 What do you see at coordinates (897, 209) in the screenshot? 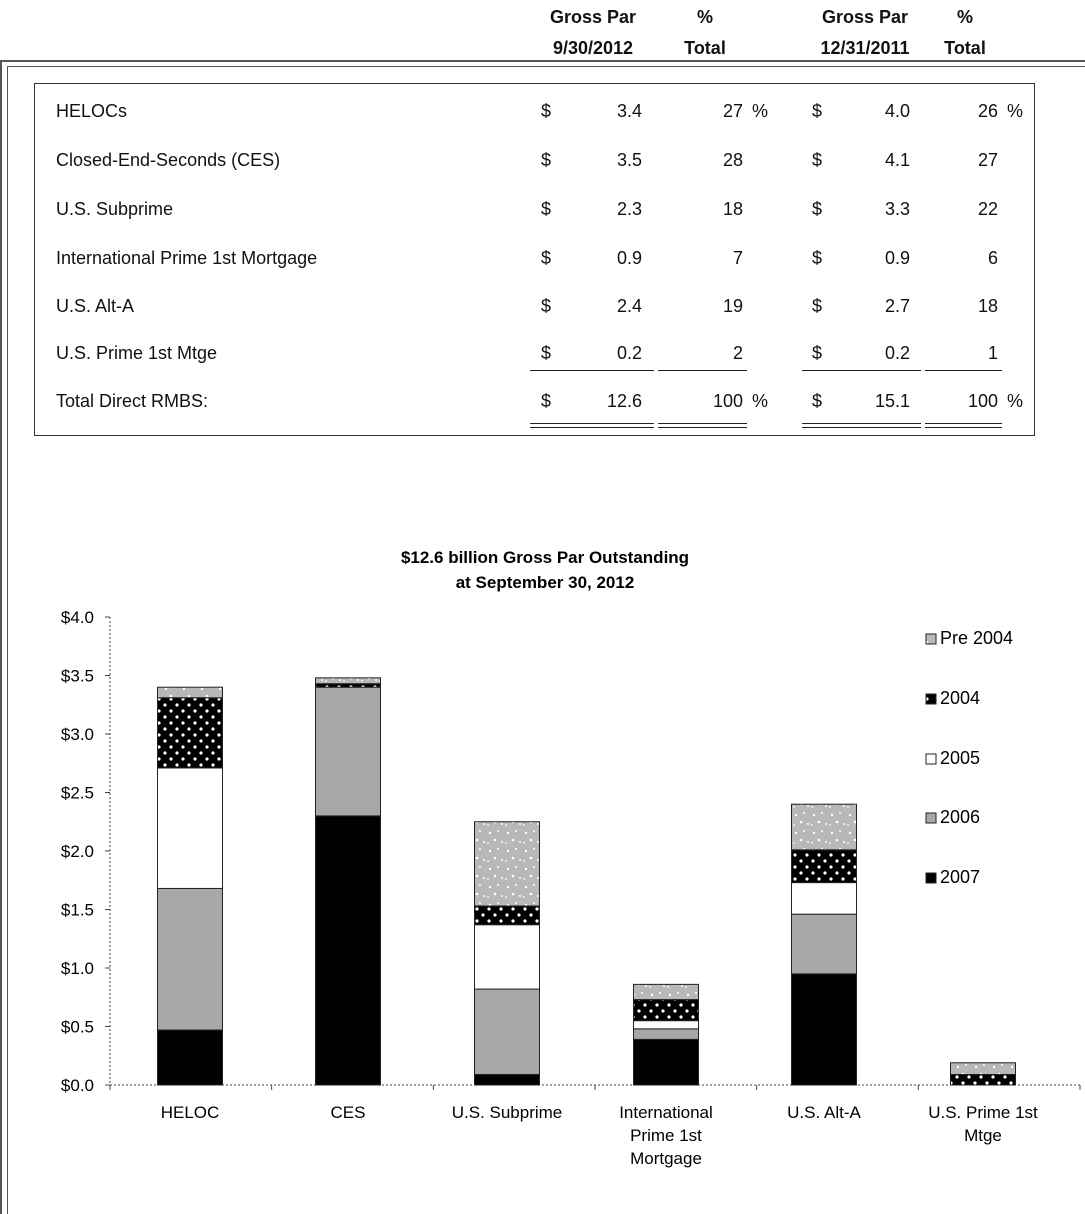
I see `table-row-3-par-2011: 3.3` at bounding box center [897, 209].